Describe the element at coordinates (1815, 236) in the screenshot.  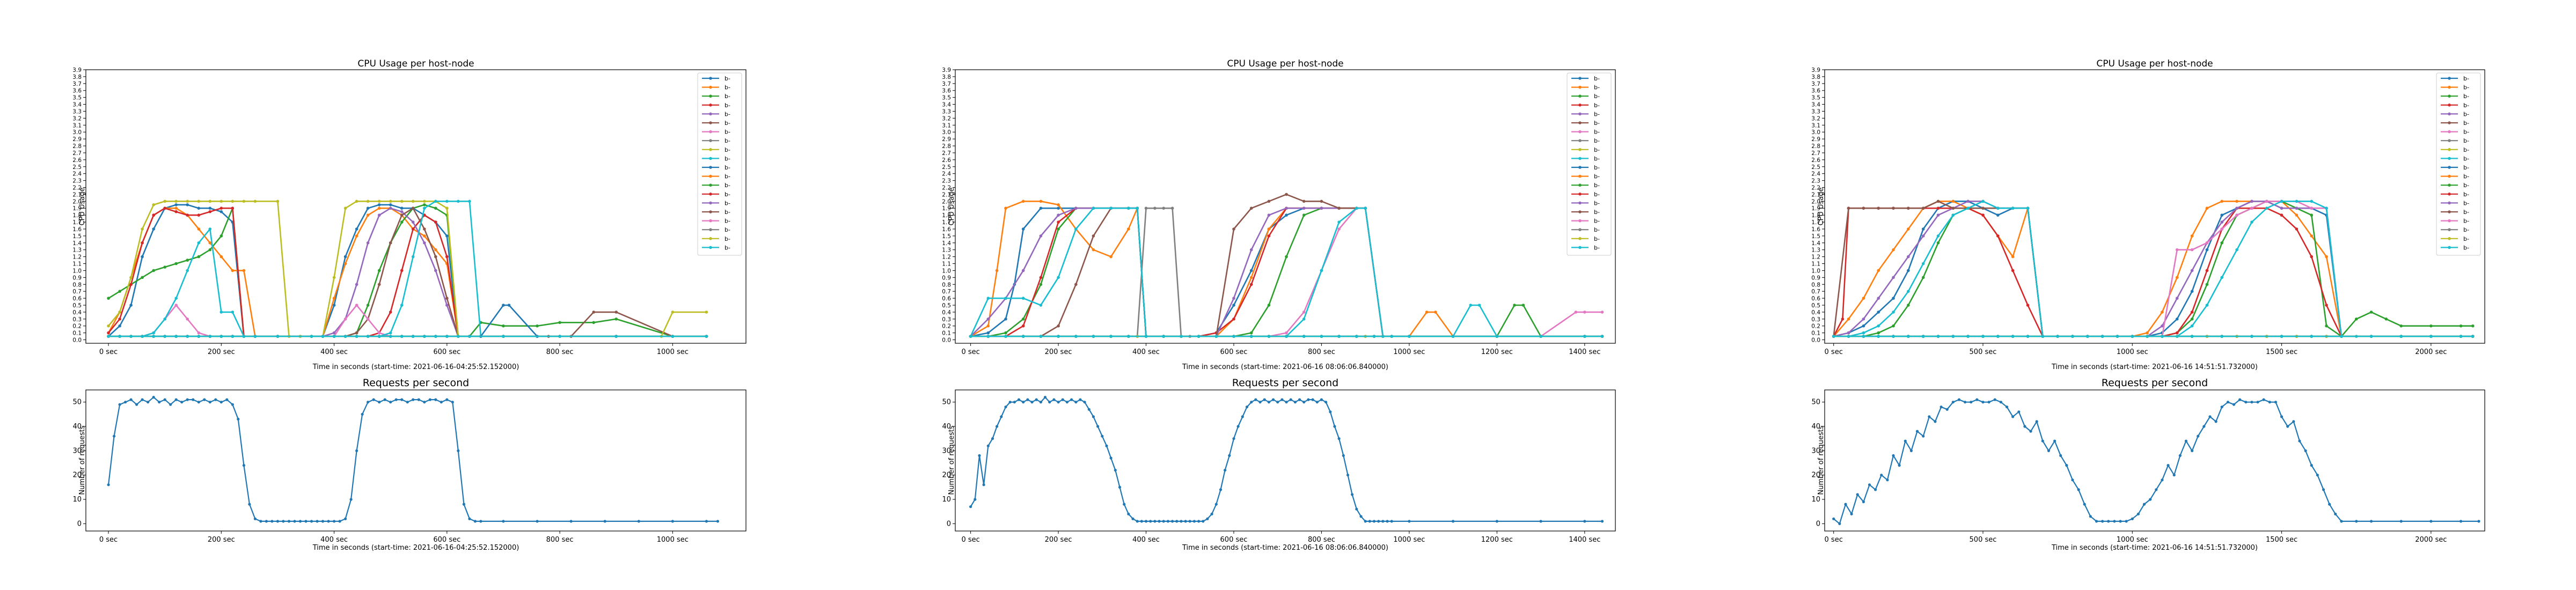
I see `y-tick-label: 1.5` at that location.